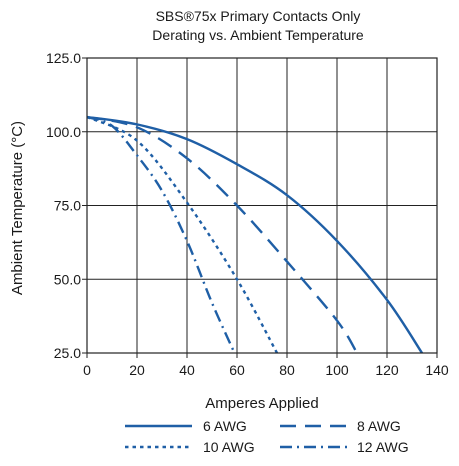 The image size is (459, 466). What do you see at coordinates (258, 16) in the screenshot?
I see `chart-title-line-1: SBS®75x Primary Contacts Only` at bounding box center [258, 16].